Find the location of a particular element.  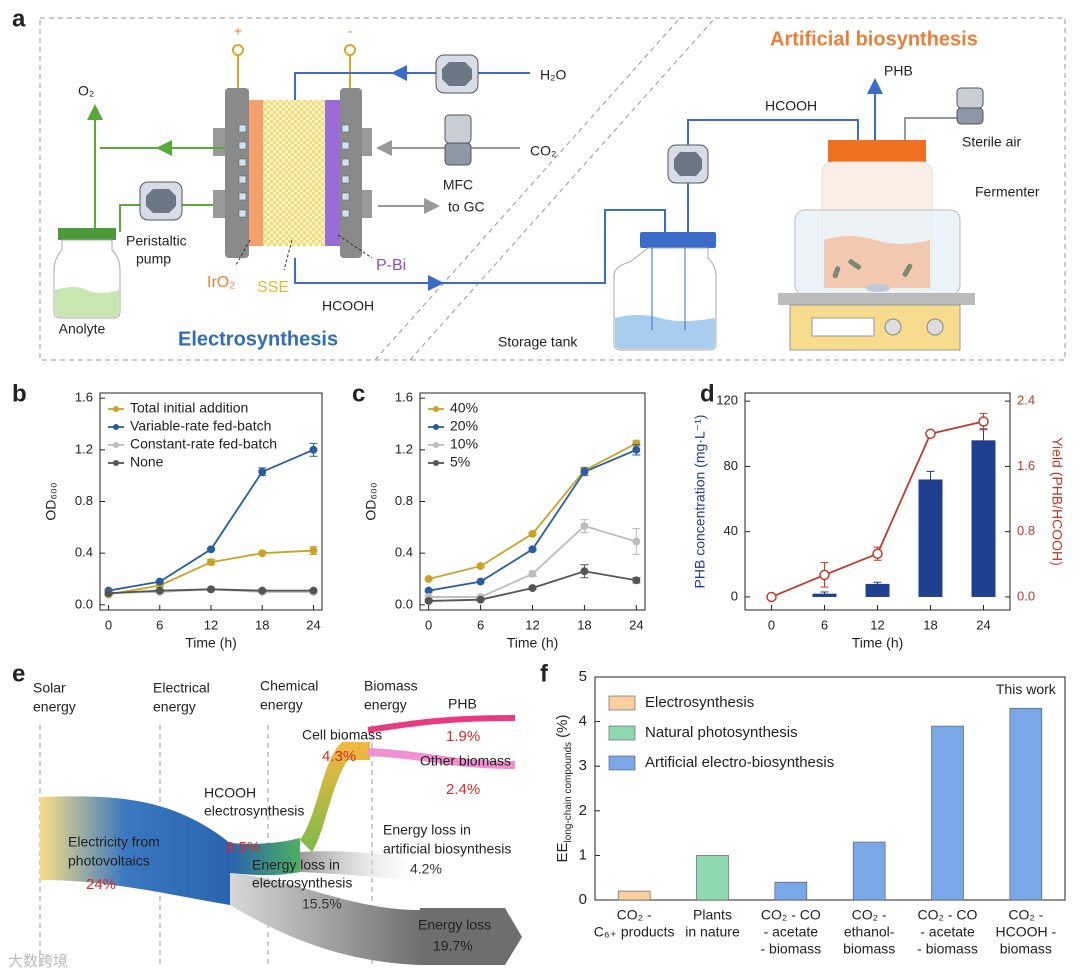

label: Anolyte is located at coordinates (82, 329).